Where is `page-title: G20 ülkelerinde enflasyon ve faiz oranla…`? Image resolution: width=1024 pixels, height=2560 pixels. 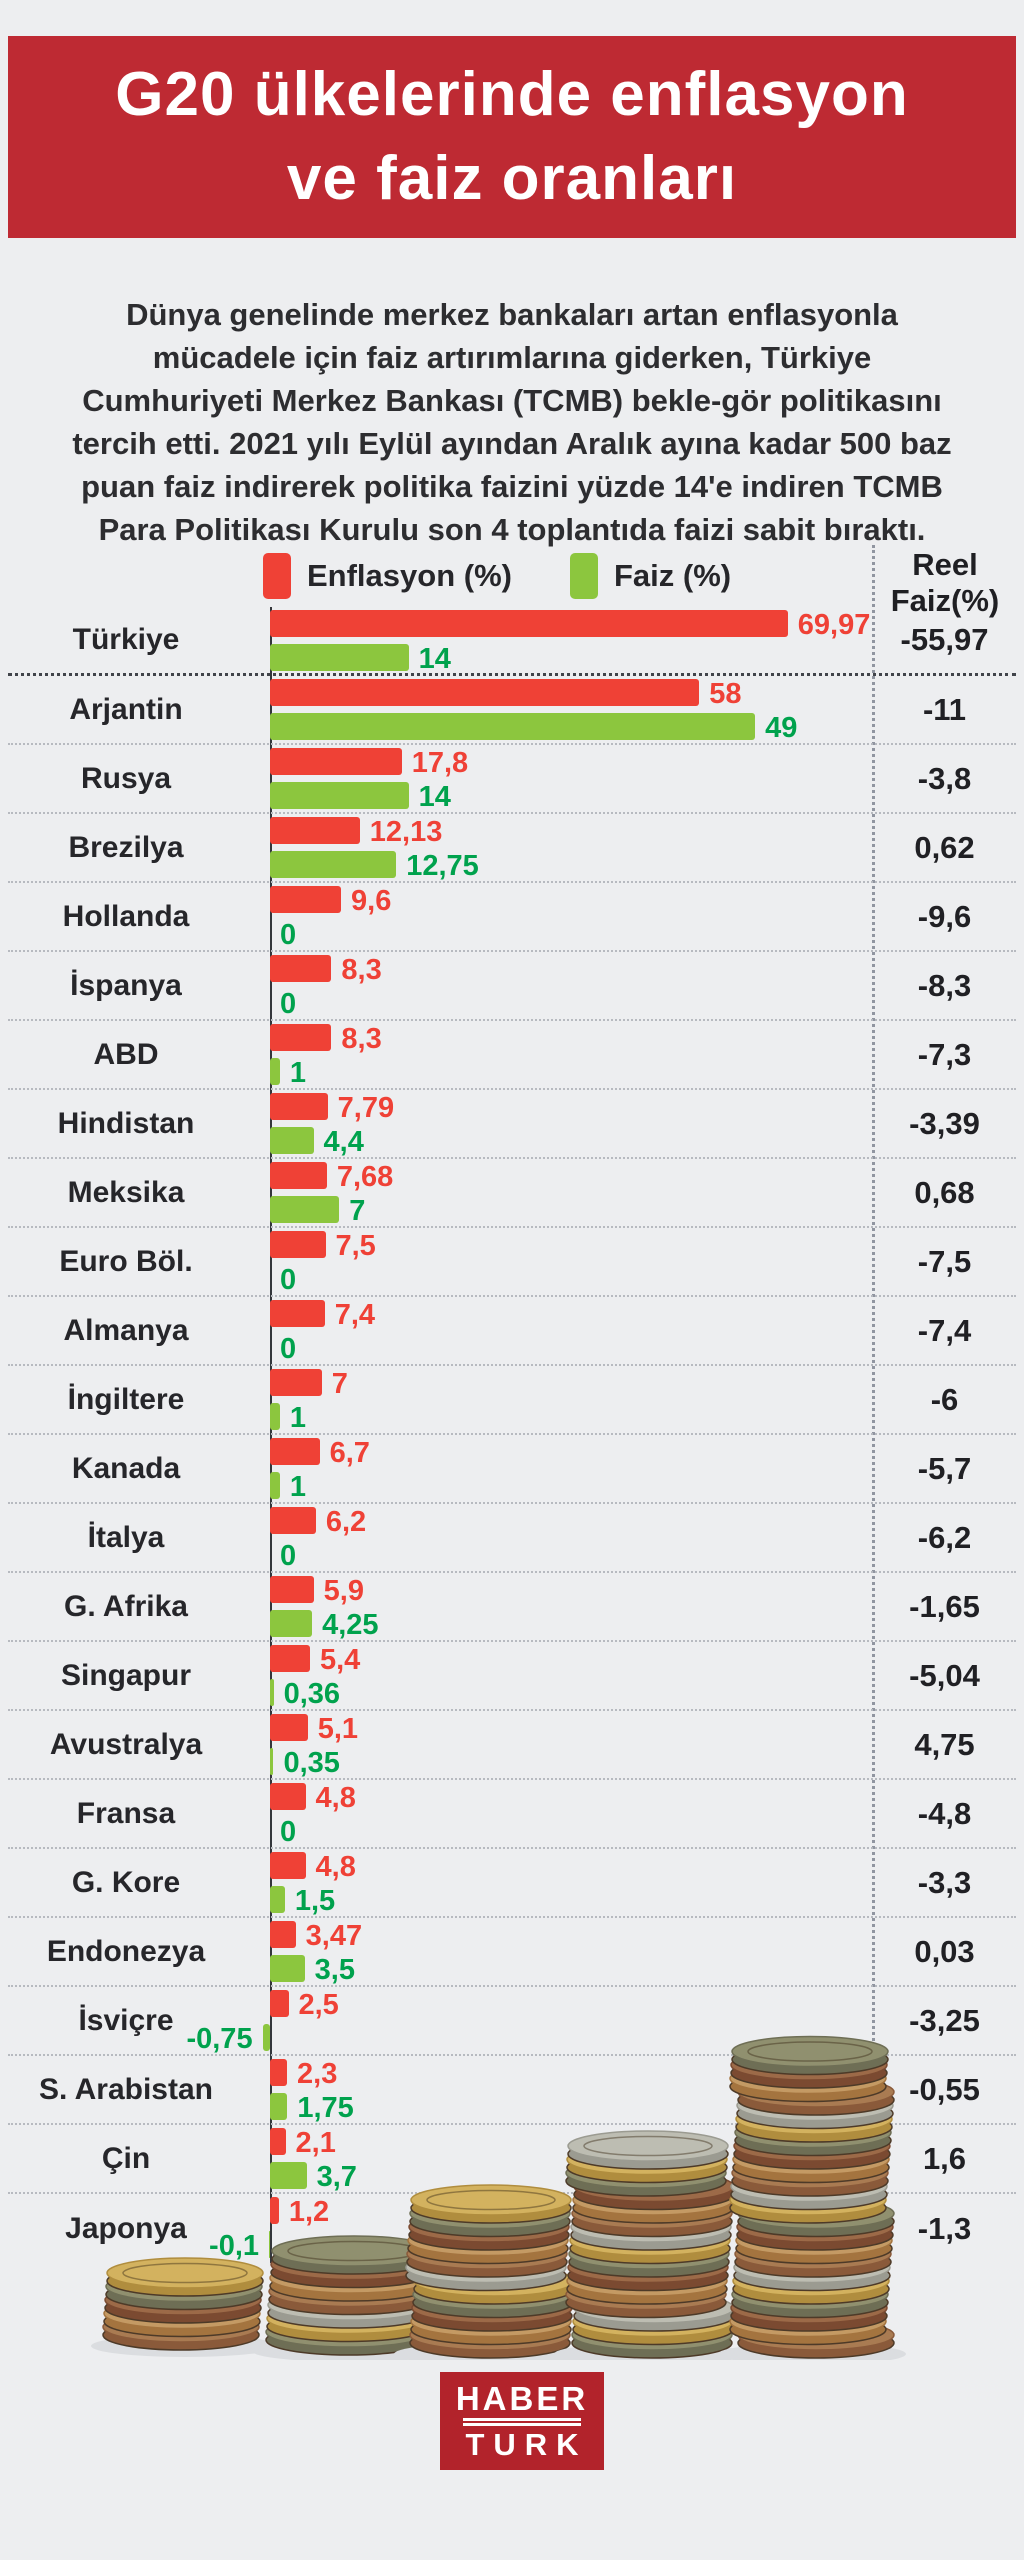 page-title: G20 ülkelerinde enflasyon ve faiz oranla… is located at coordinates (512, 137).